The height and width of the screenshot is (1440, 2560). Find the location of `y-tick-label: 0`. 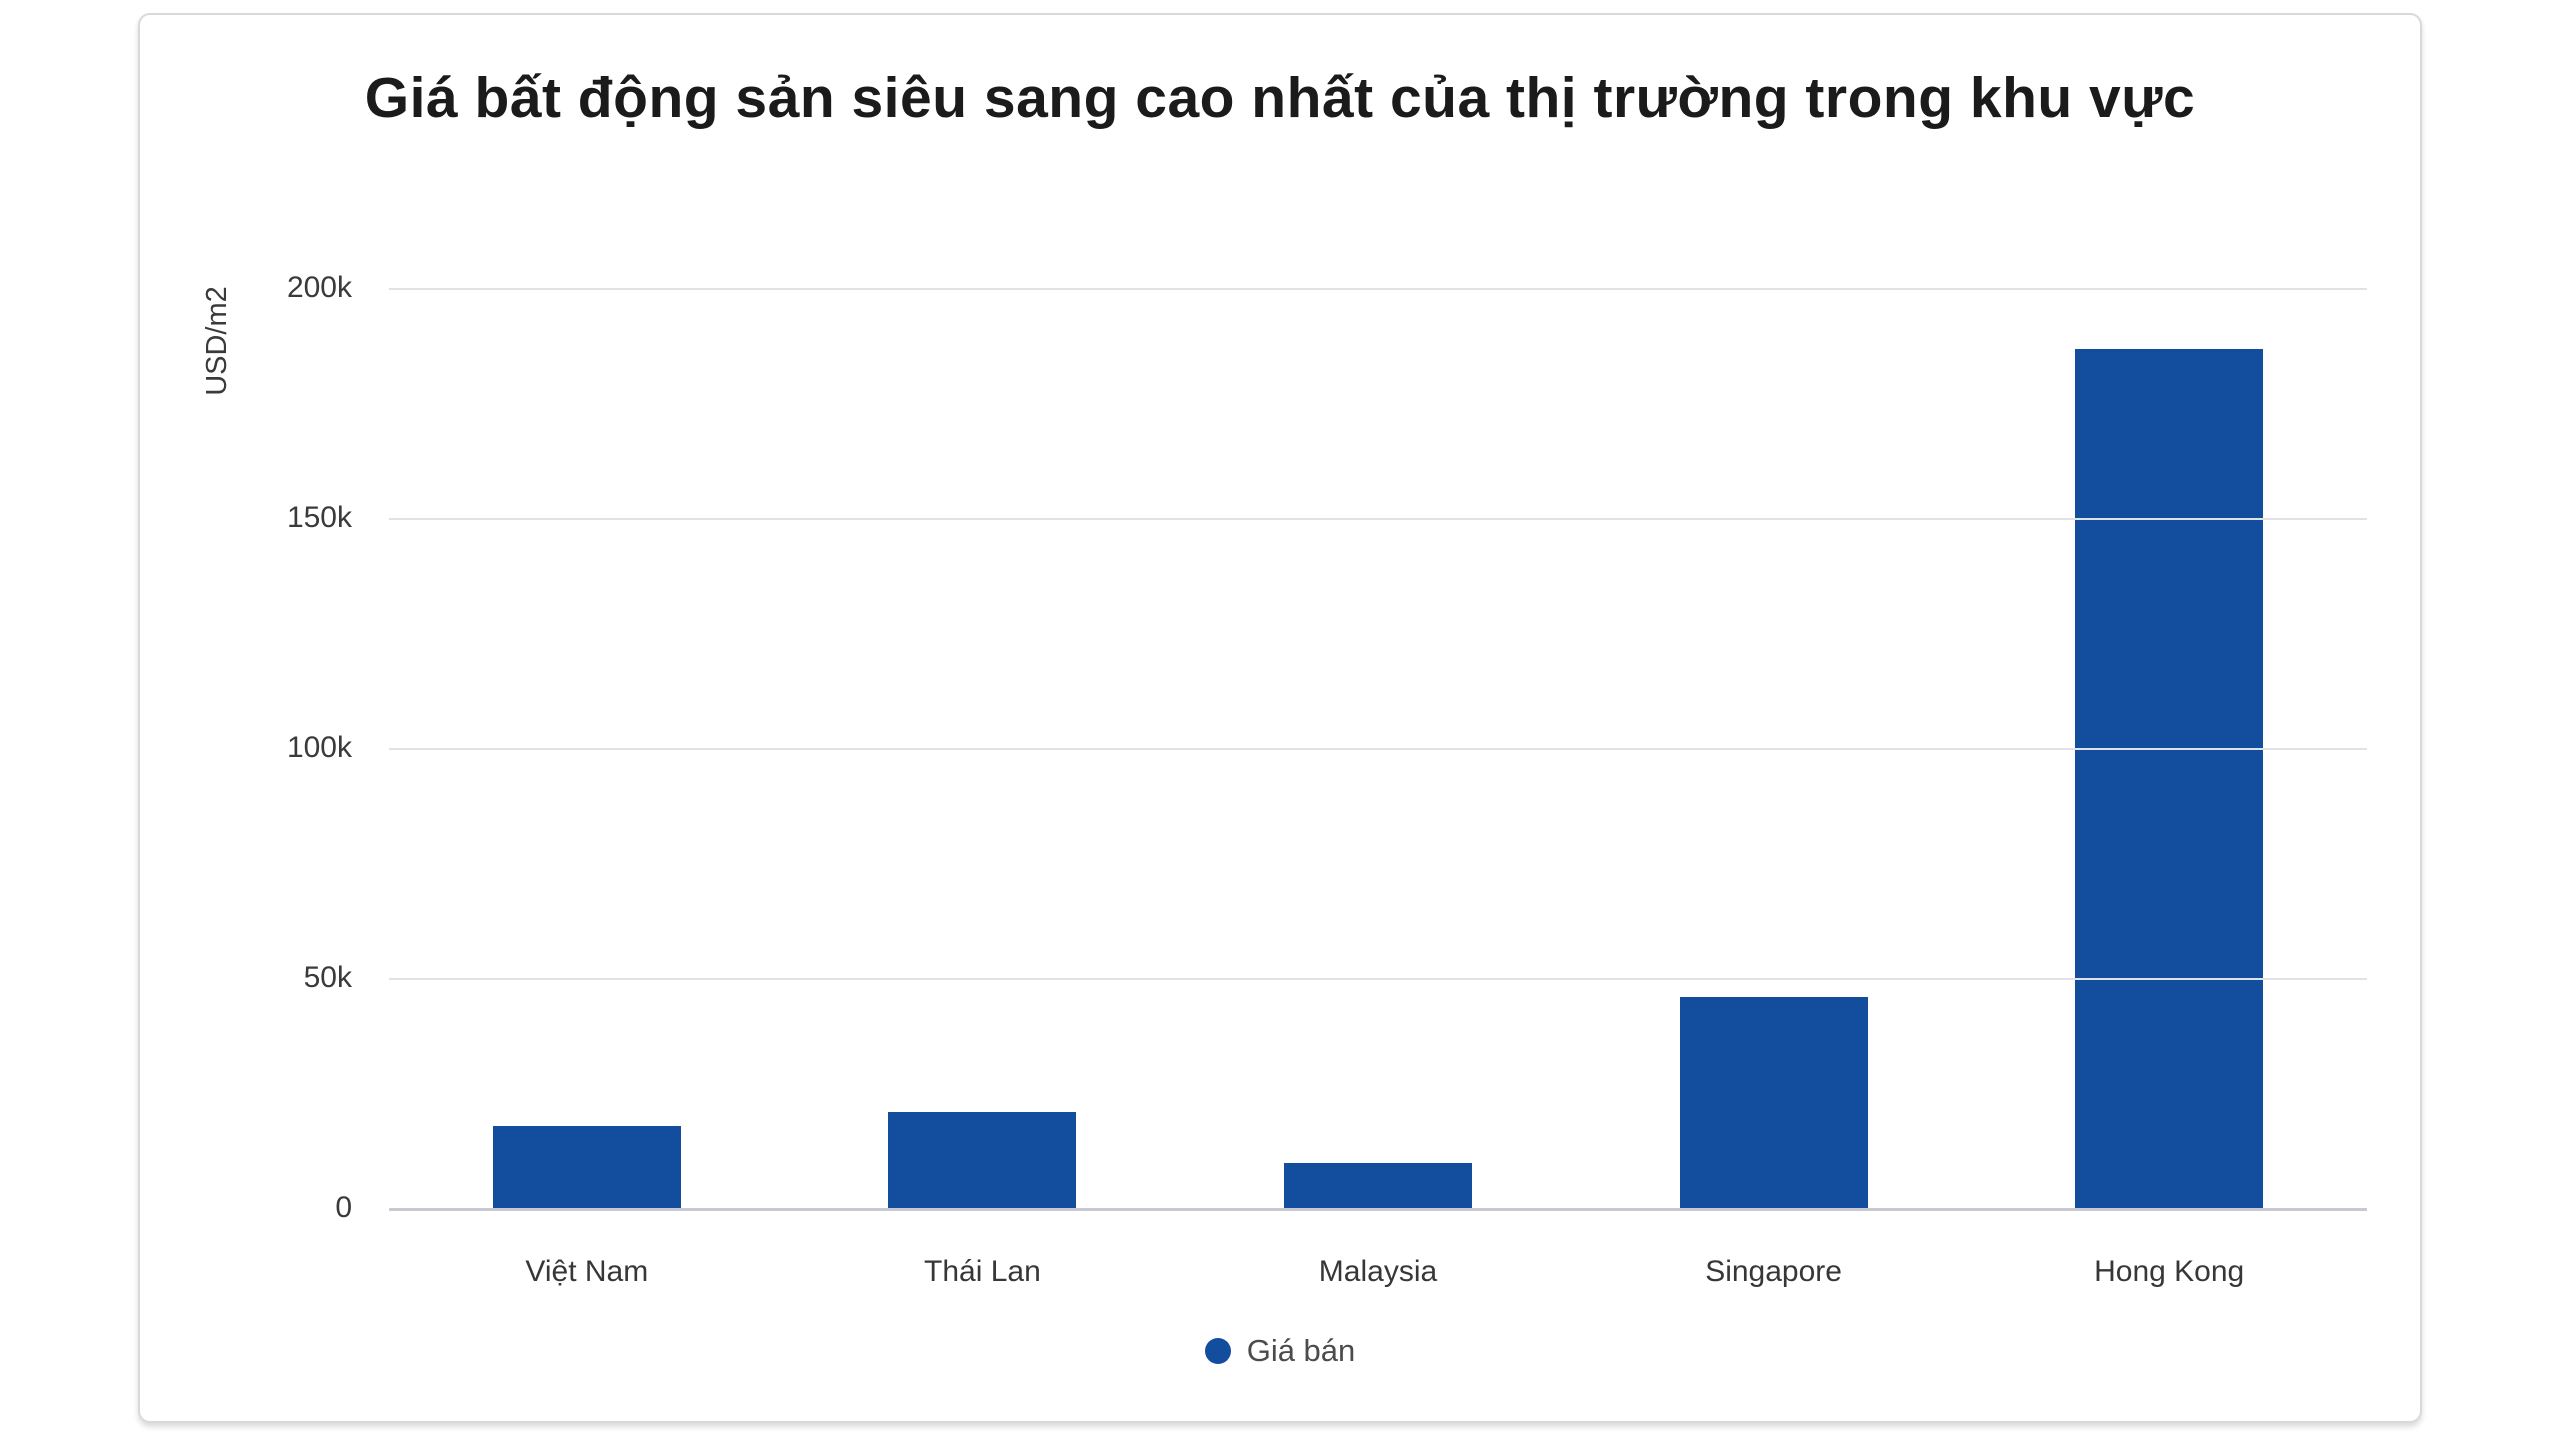

y-tick-label: 0 is located at coordinates (343, 1207).